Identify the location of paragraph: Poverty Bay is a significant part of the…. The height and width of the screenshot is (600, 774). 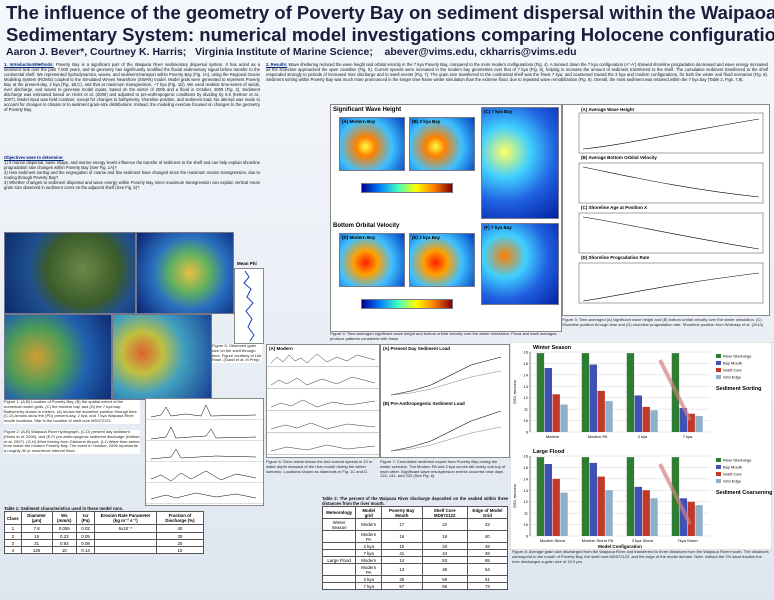
(132, 87).